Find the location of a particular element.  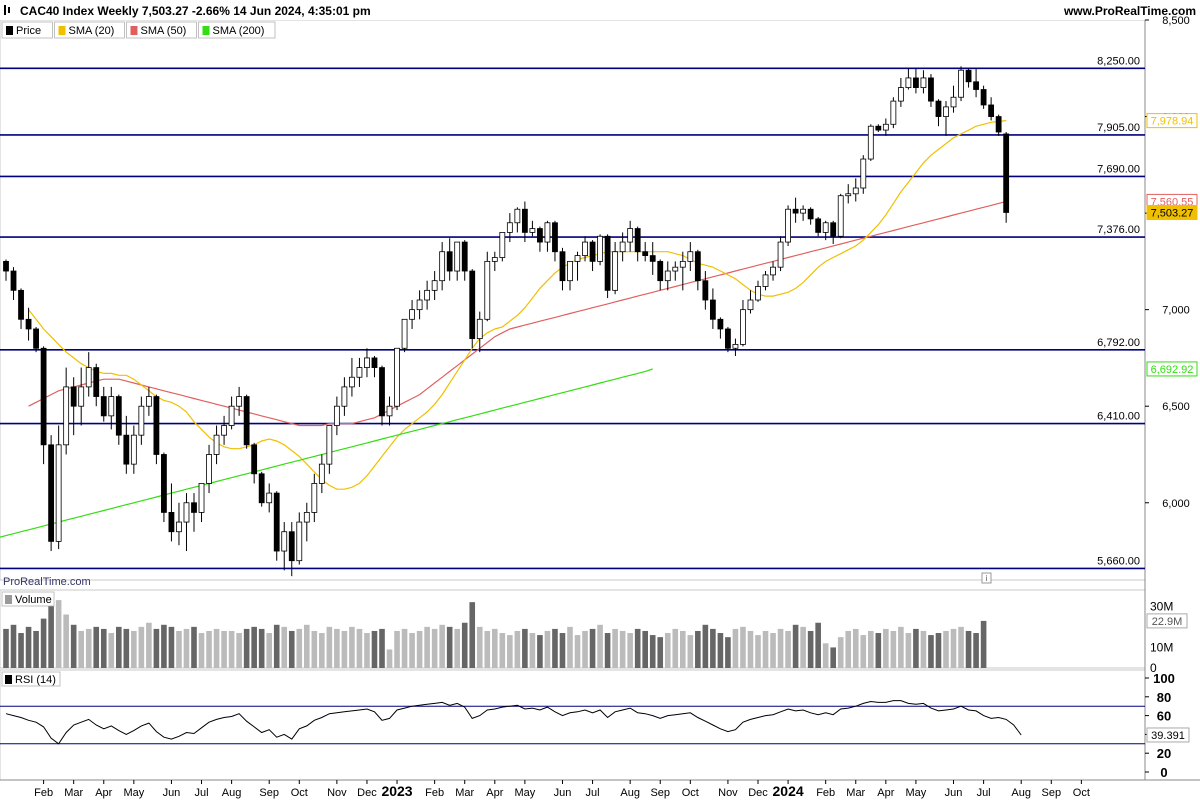

volume-legend is located at coordinates (28, 599).